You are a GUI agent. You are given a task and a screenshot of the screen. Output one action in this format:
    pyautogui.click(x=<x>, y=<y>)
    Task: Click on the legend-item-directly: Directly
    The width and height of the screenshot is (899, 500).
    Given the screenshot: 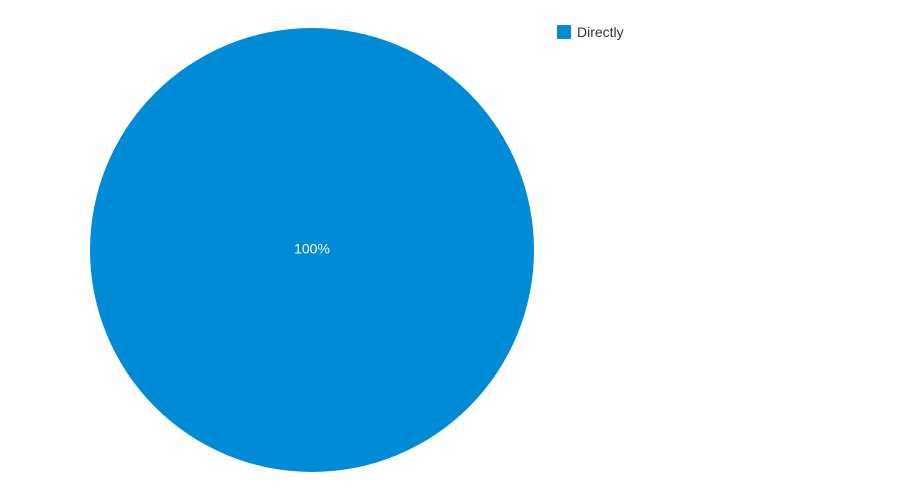 What is the action you would take?
    pyautogui.click(x=590, y=32)
    